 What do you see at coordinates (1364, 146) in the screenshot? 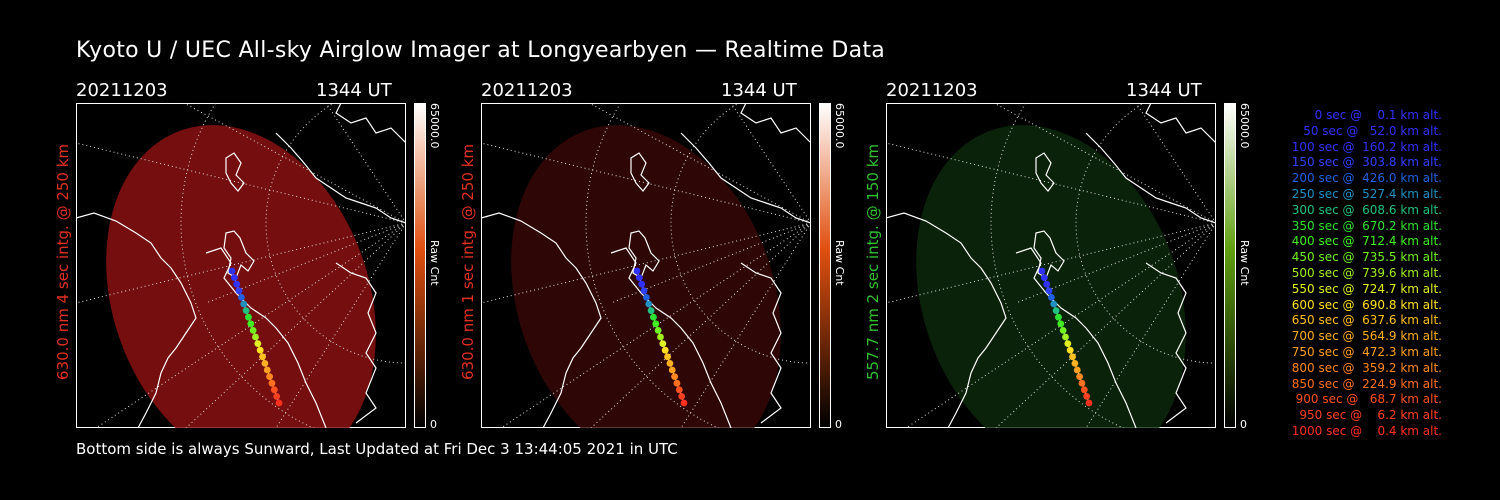
I see `legend-entry: 100 sec @ 160.2 km alt.` at bounding box center [1364, 146].